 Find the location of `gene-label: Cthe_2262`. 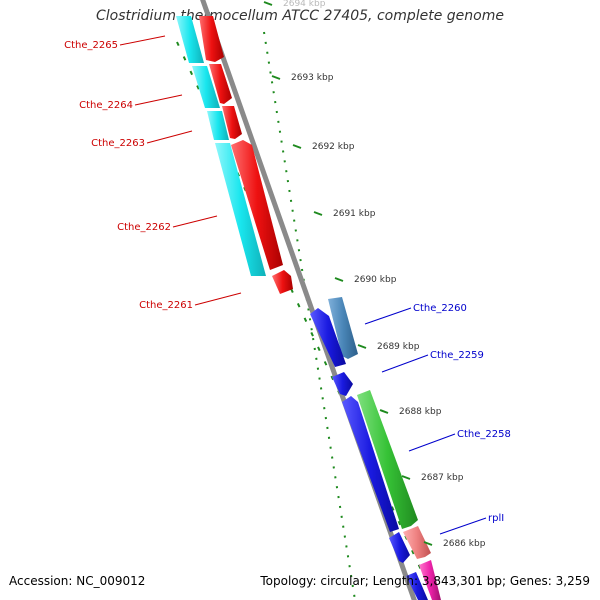

gene-label: Cthe_2262 is located at coordinates (144, 227).